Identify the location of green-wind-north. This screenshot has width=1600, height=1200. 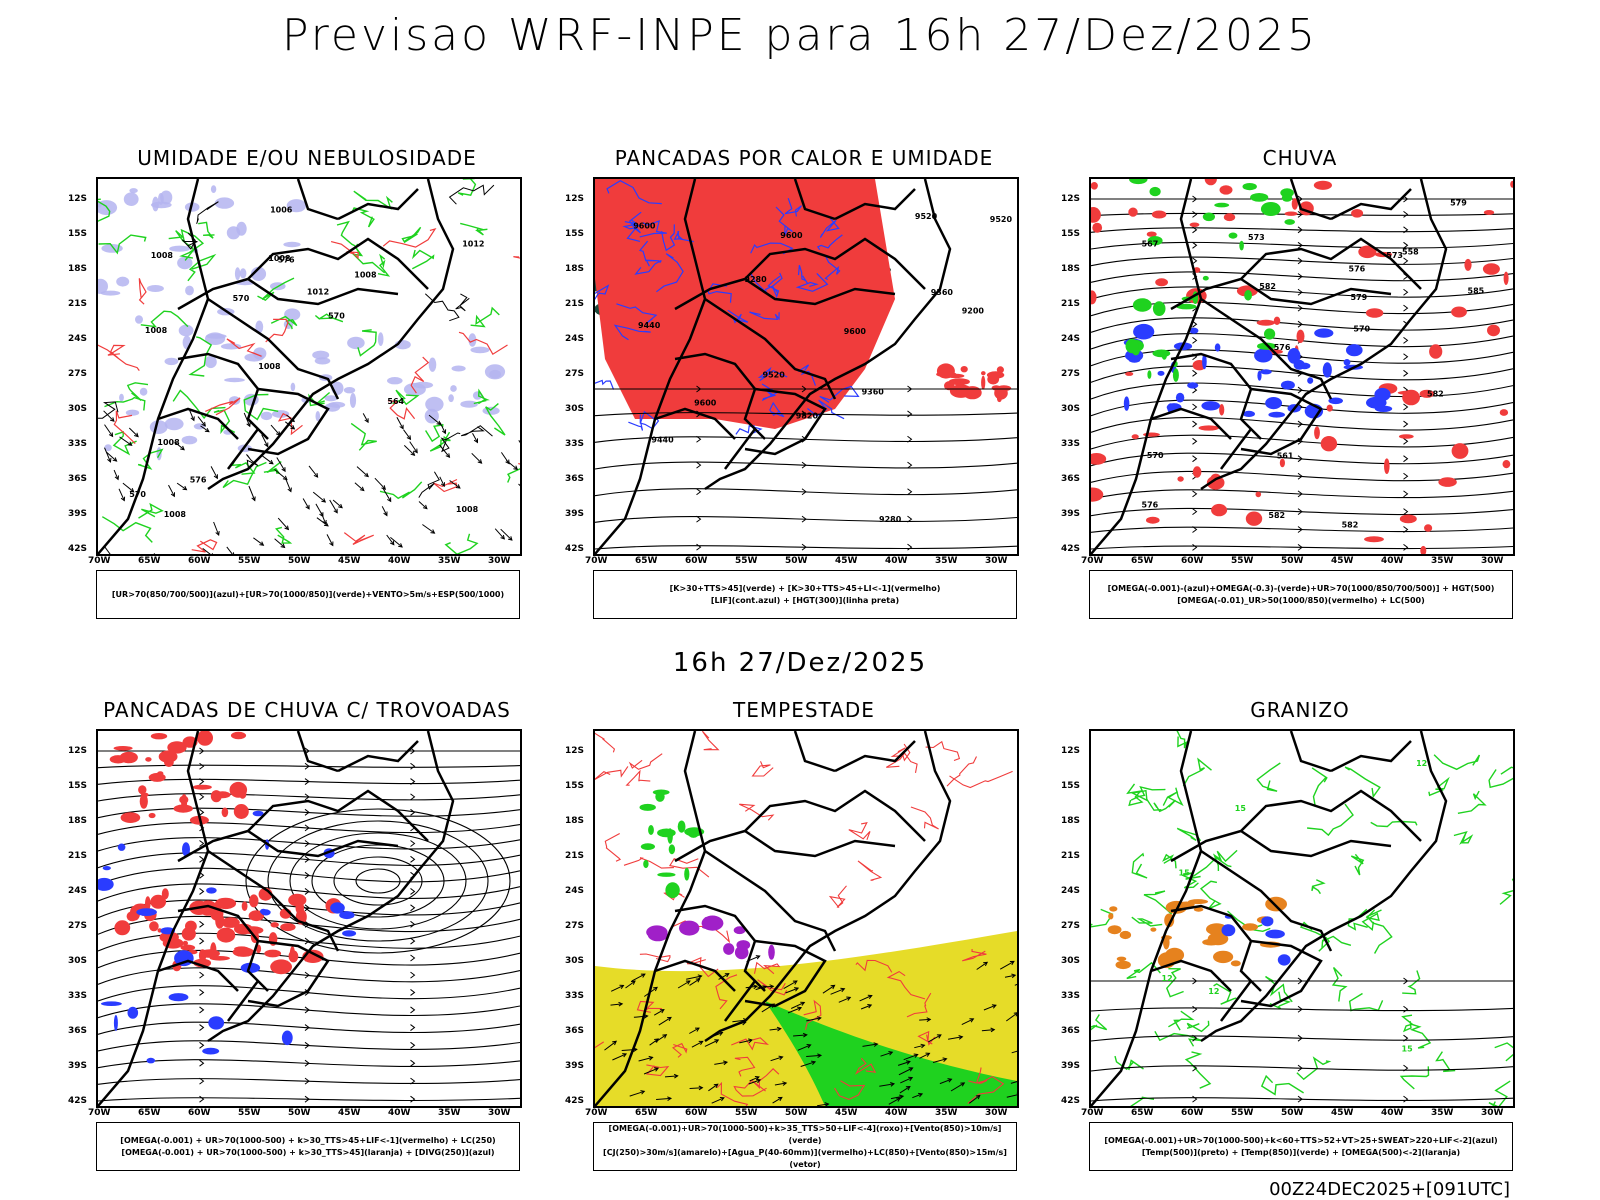
(672, 844).